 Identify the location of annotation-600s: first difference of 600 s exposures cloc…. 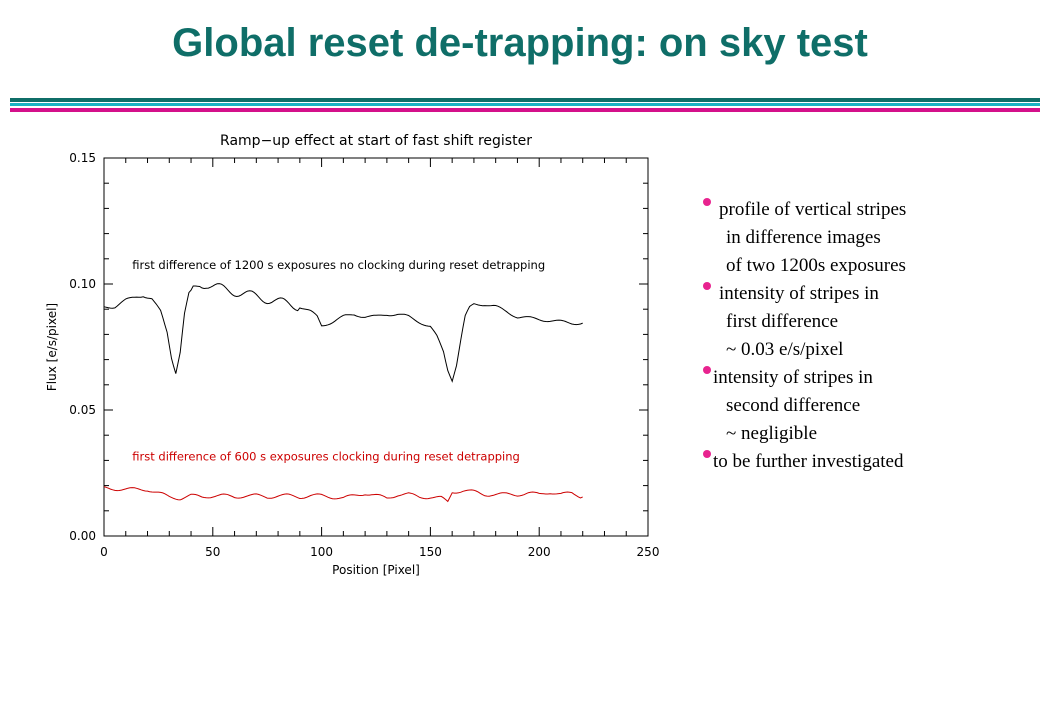
(326, 456).